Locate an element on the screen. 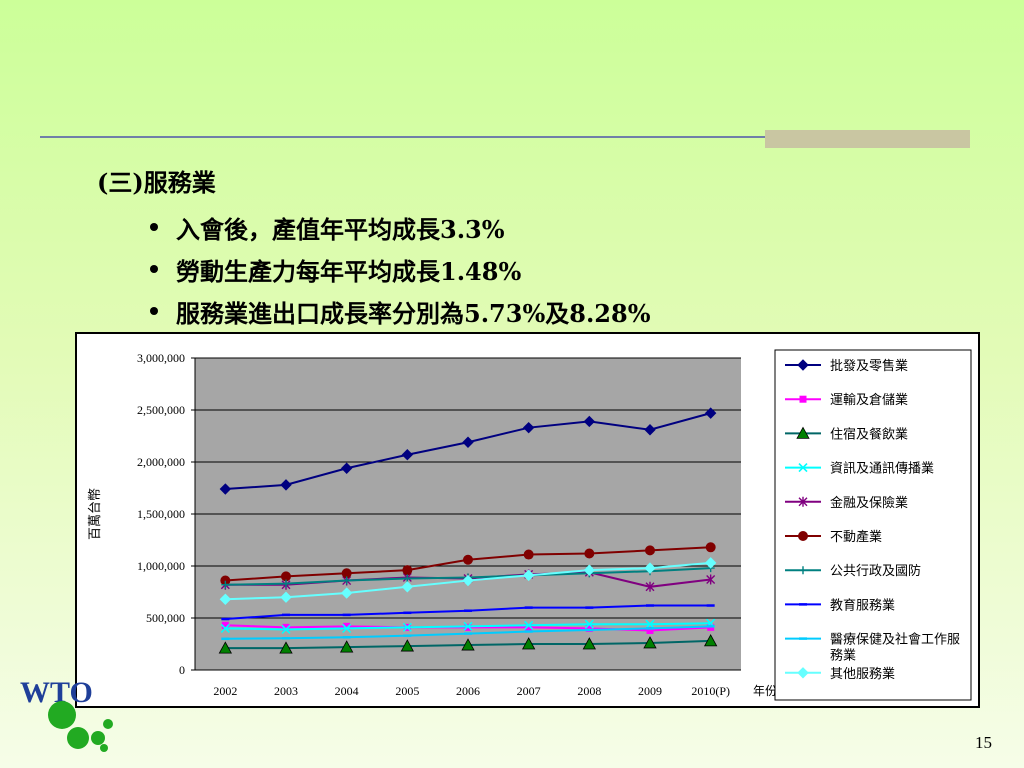  bullet-item: 勞動生產力每年平均成長1.48% is located at coordinates (400, 269).